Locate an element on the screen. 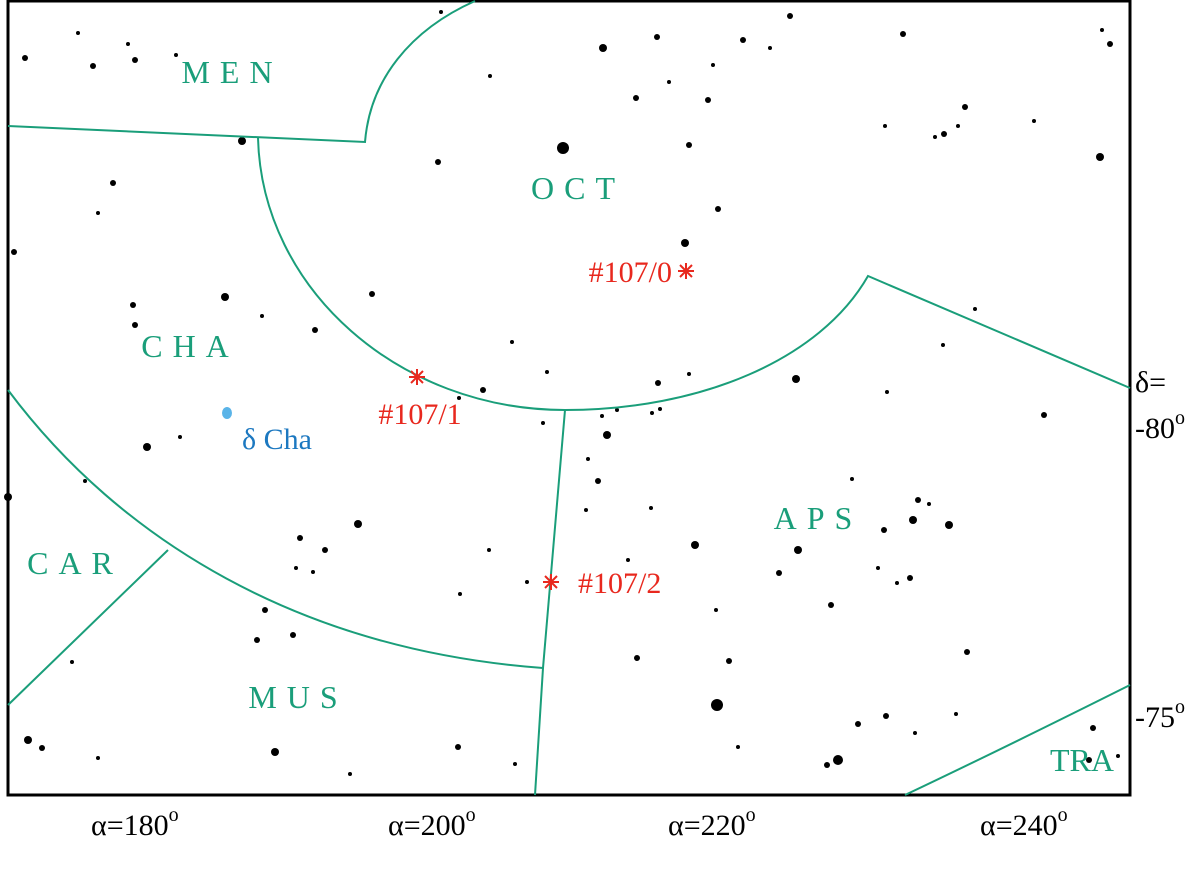 Image resolution: width=1200 pixels, height=892 pixels. star-label: δ Cha is located at coordinates (277, 439).